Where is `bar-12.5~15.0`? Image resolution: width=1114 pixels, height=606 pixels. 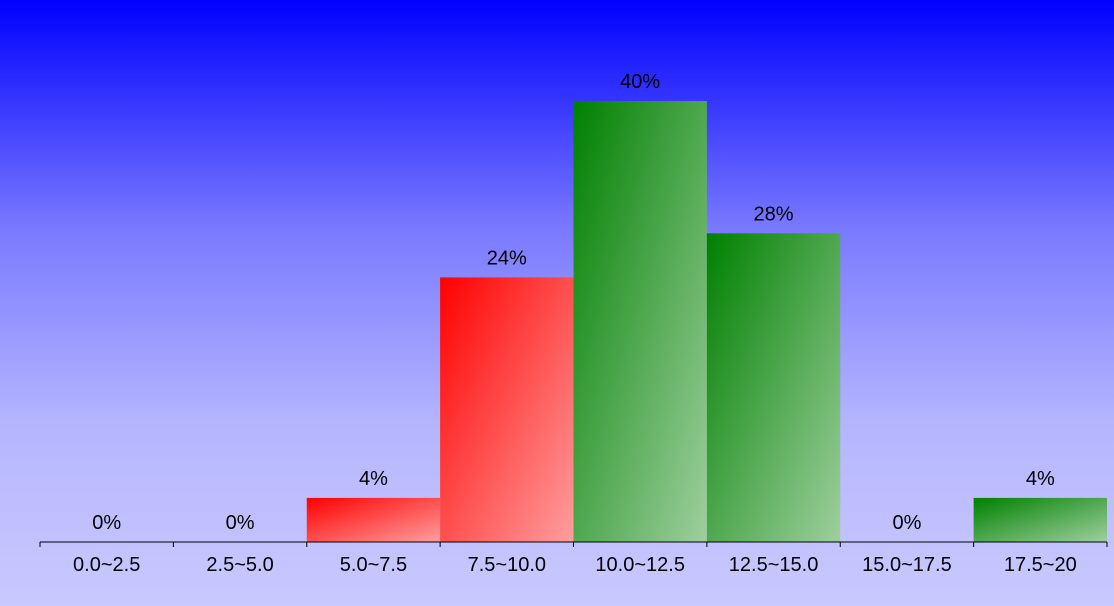
bar-12.5~15.0 is located at coordinates (773, 388).